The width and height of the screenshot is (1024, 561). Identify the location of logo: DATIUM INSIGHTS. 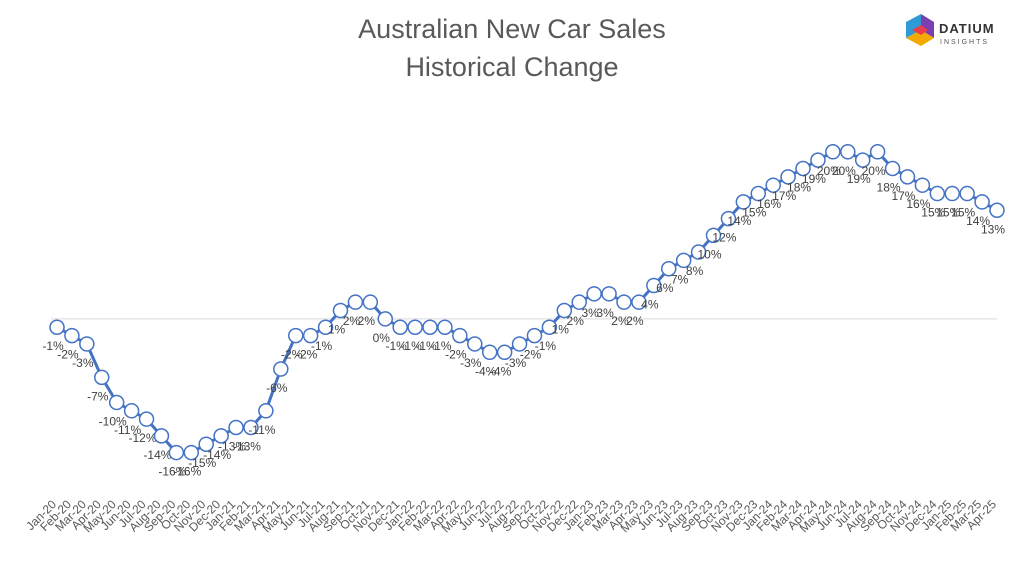
(950, 30).